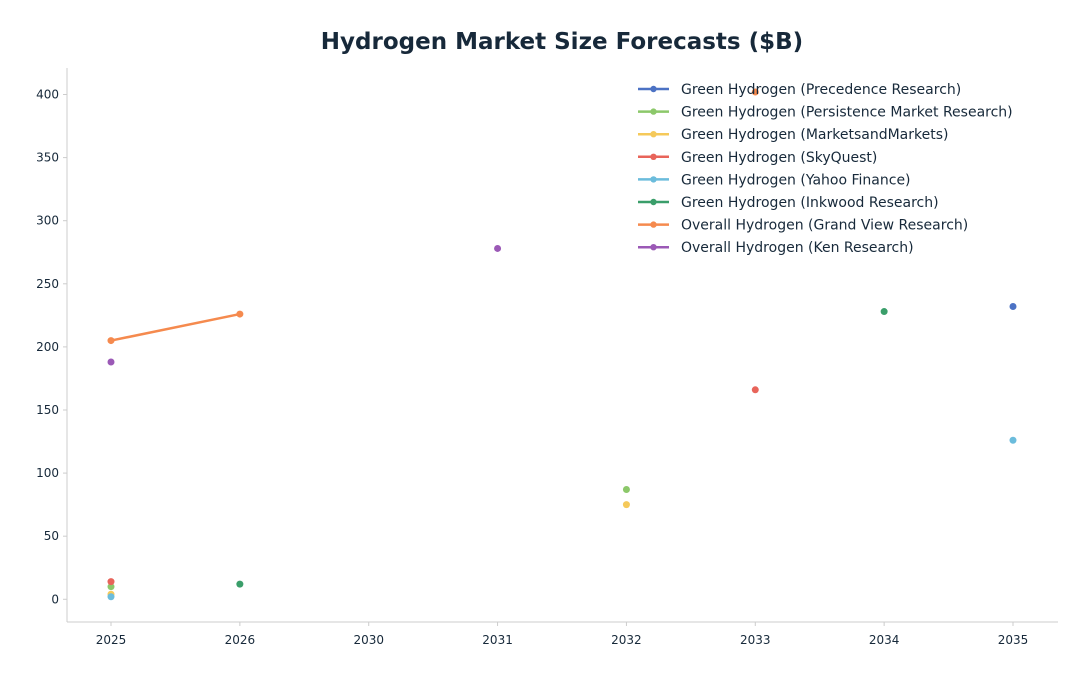  I want to click on legend-item: Overall Hydrogen (Grand View Research), so click(803, 226).